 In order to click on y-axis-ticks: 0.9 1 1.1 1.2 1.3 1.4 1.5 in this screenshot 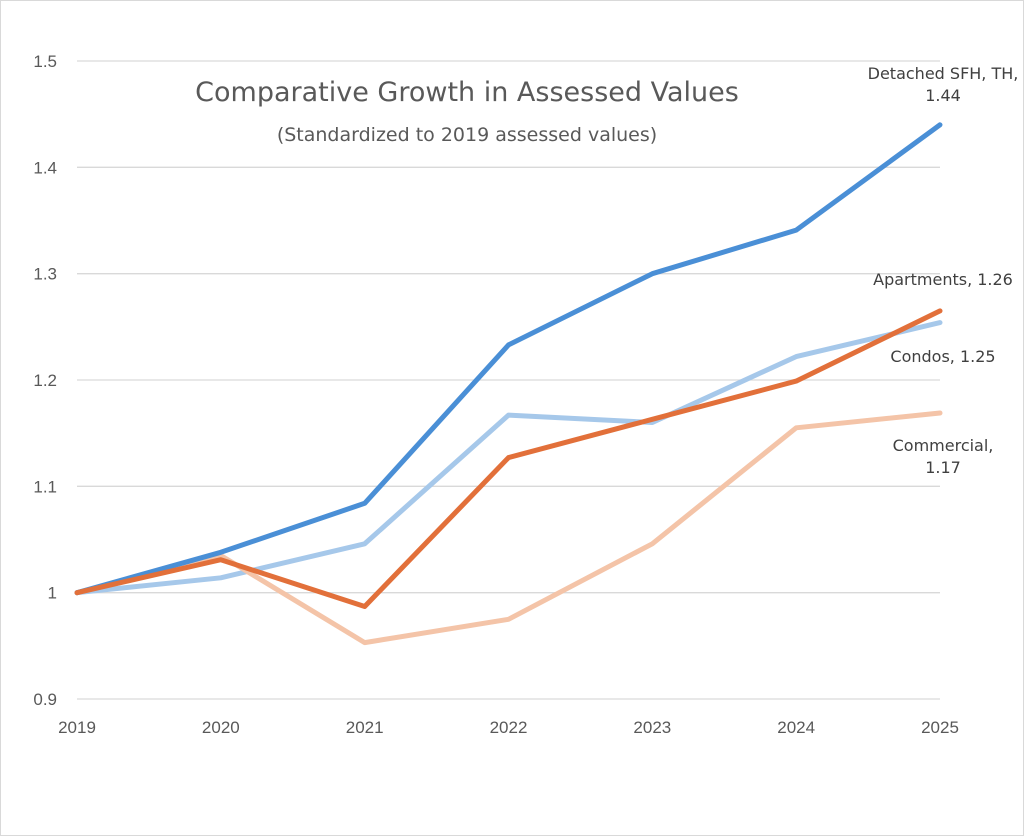, I will do `click(45, 380)`.